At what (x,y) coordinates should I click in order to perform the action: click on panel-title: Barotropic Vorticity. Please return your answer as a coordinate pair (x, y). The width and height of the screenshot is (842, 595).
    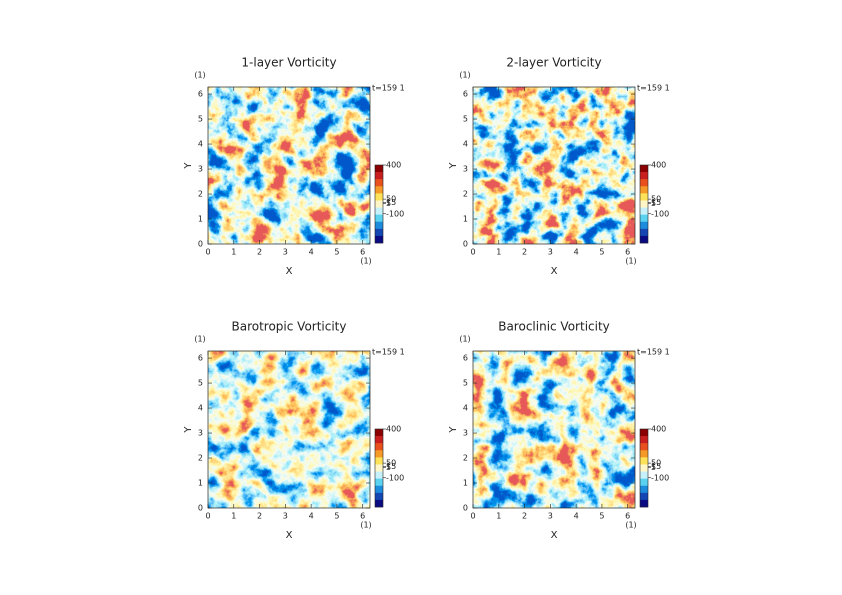
    Looking at the image, I should click on (288, 327).